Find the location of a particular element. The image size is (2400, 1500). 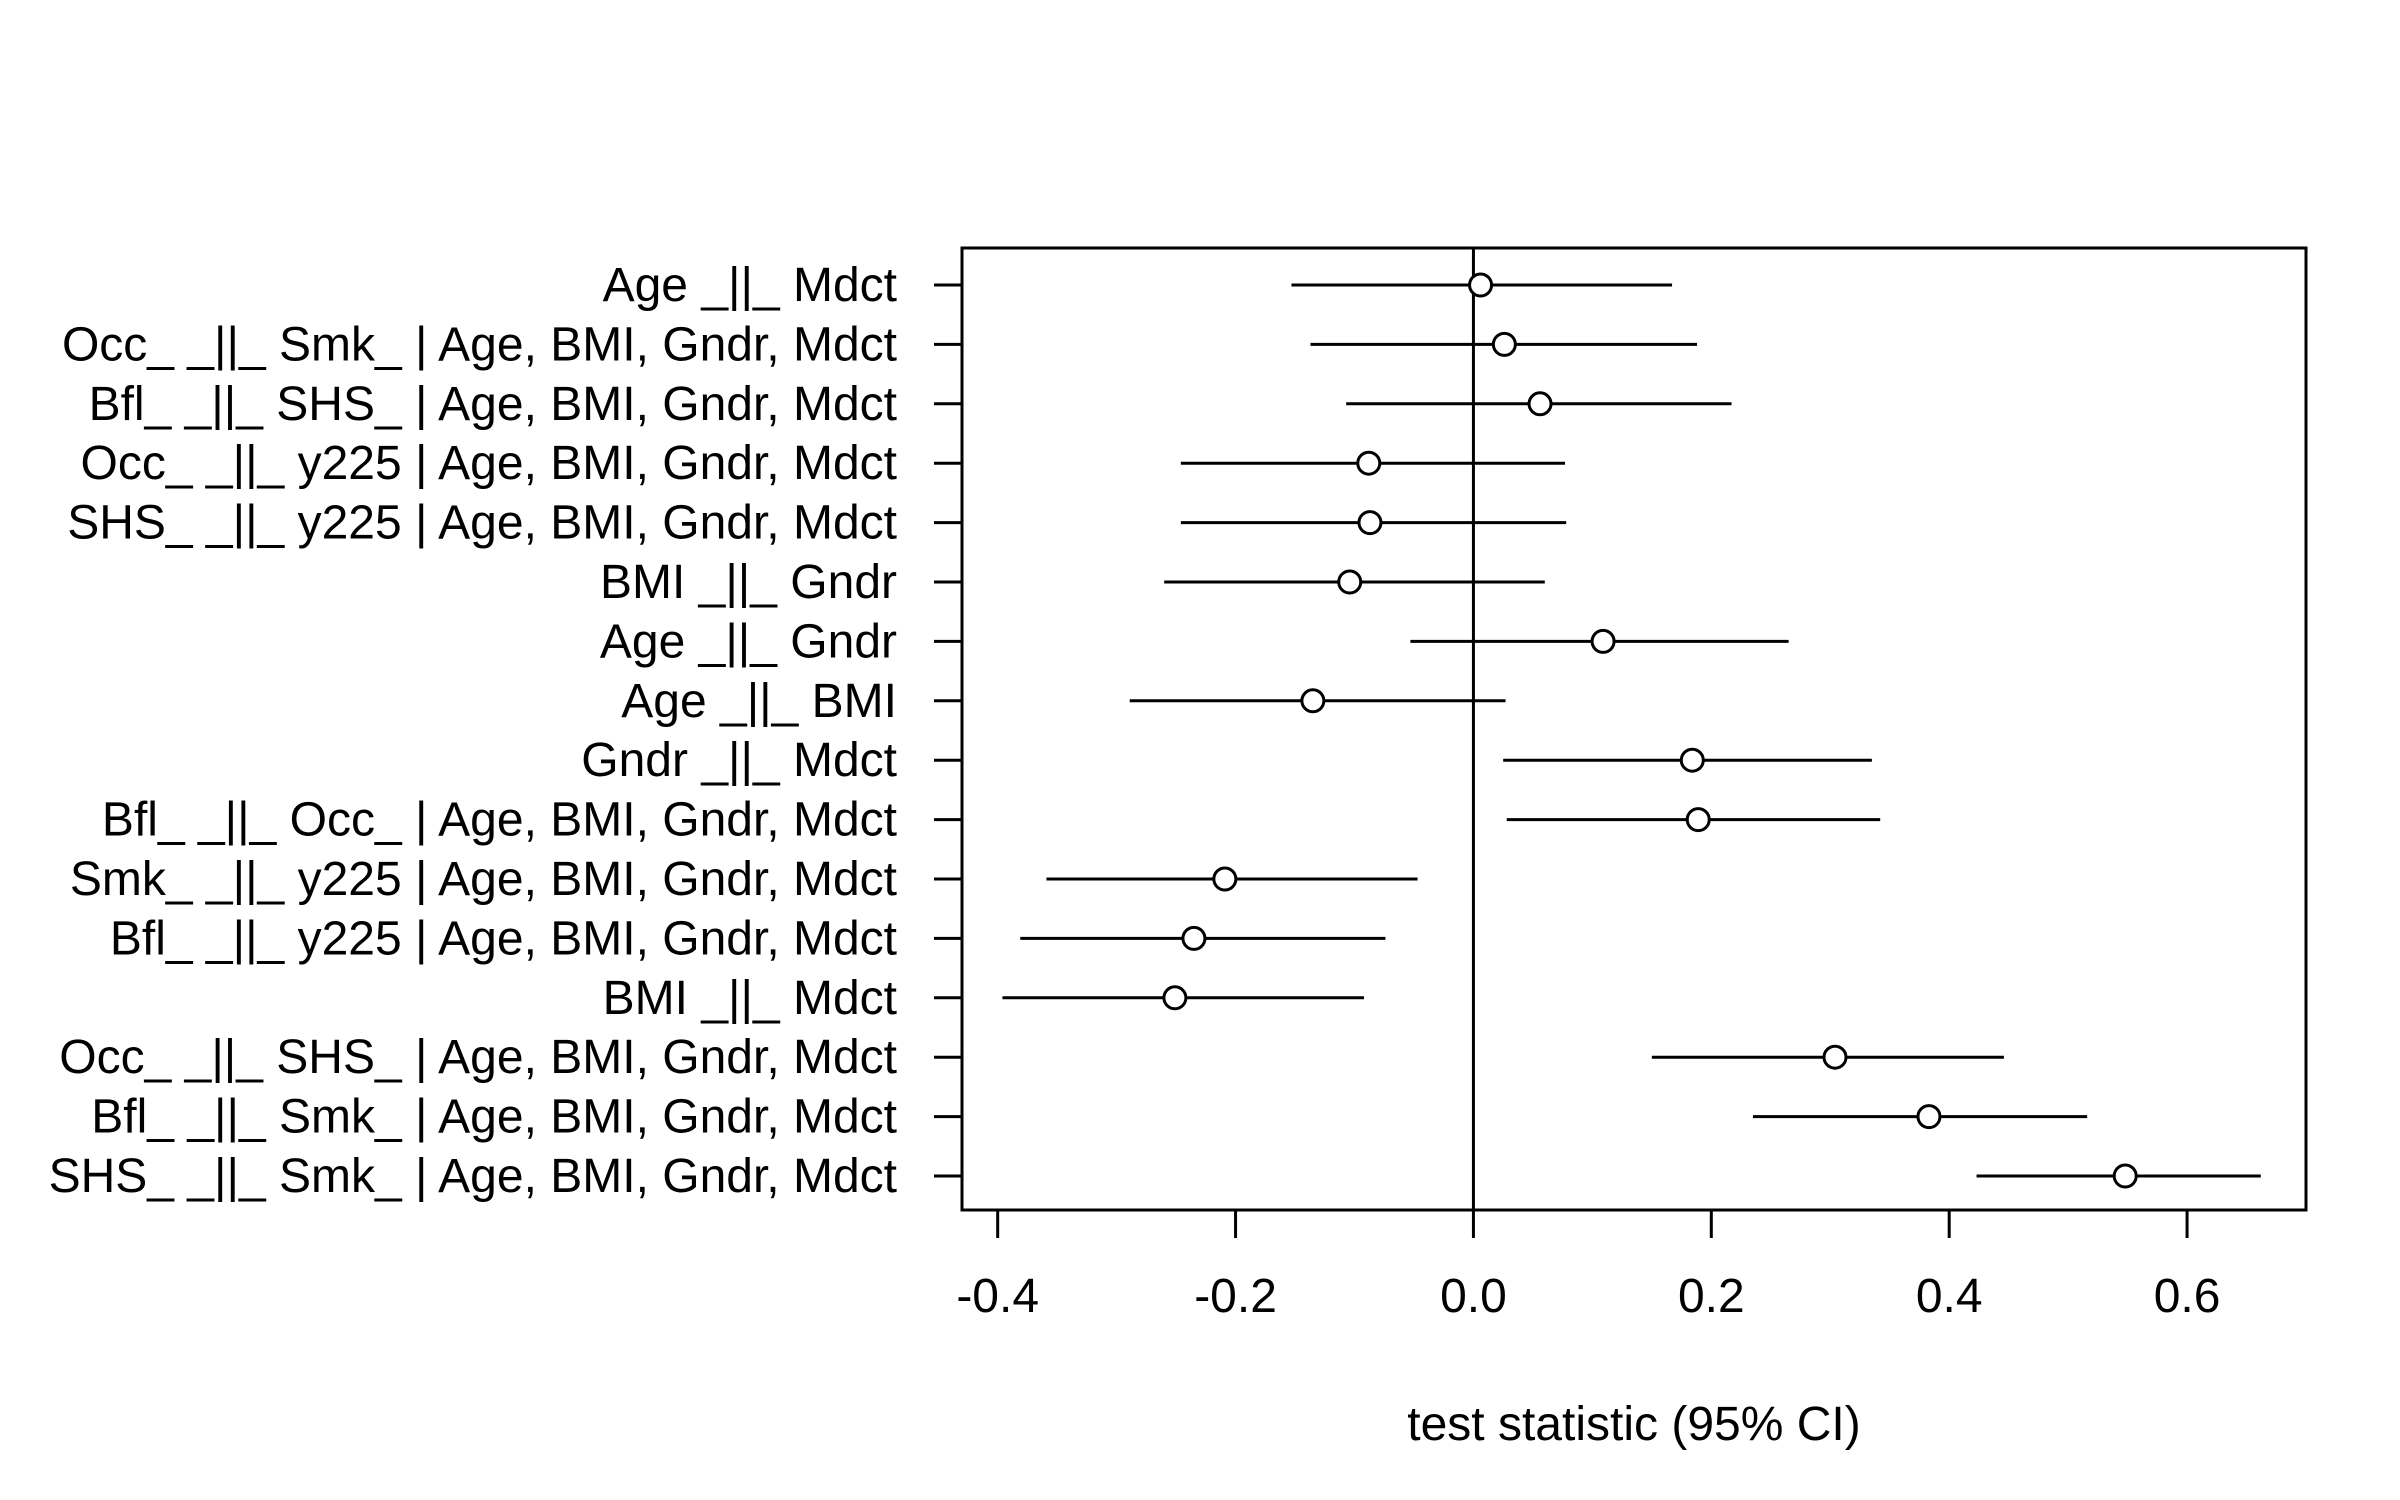

x-axis: -0.4 -0.2 0.0 0.2 0.4 0.6 is located at coordinates (1588, 1266).